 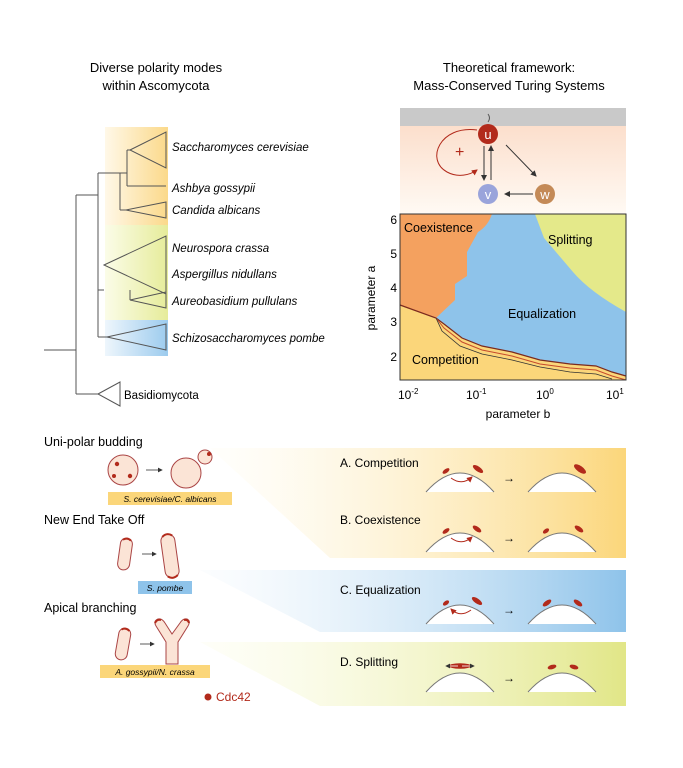 What do you see at coordinates (542, 314) in the screenshot?
I see `region-label-equalization: Equalization` at bounding box center [542, 314].